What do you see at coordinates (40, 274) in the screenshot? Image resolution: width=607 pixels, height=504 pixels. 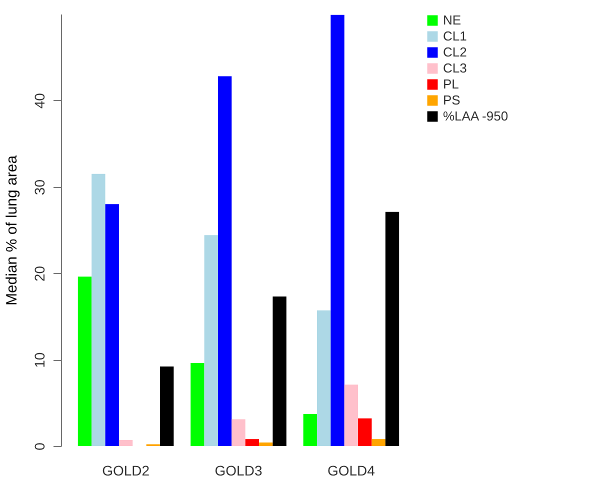 I see `y-tick-label: 20` at bounding box center [40, 274].